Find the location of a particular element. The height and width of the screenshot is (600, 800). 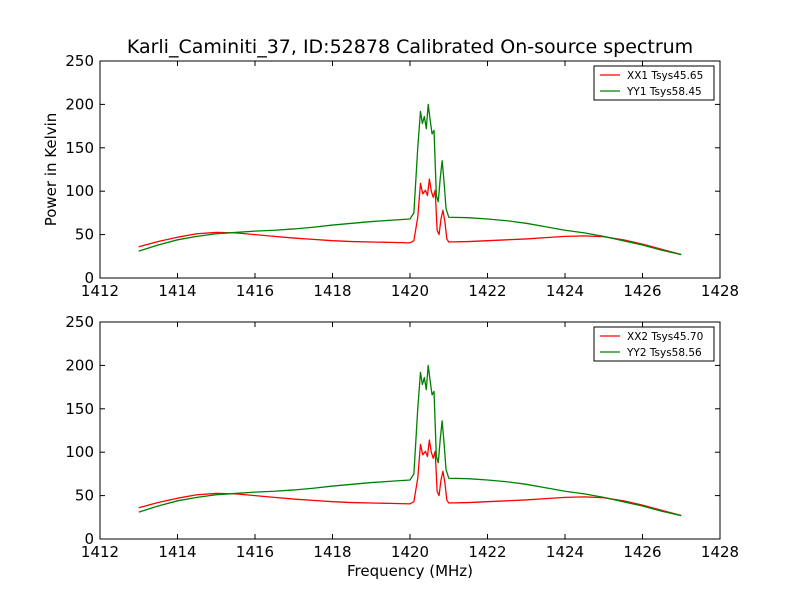

series-line-xx2 is located at coordinates (410, 478).